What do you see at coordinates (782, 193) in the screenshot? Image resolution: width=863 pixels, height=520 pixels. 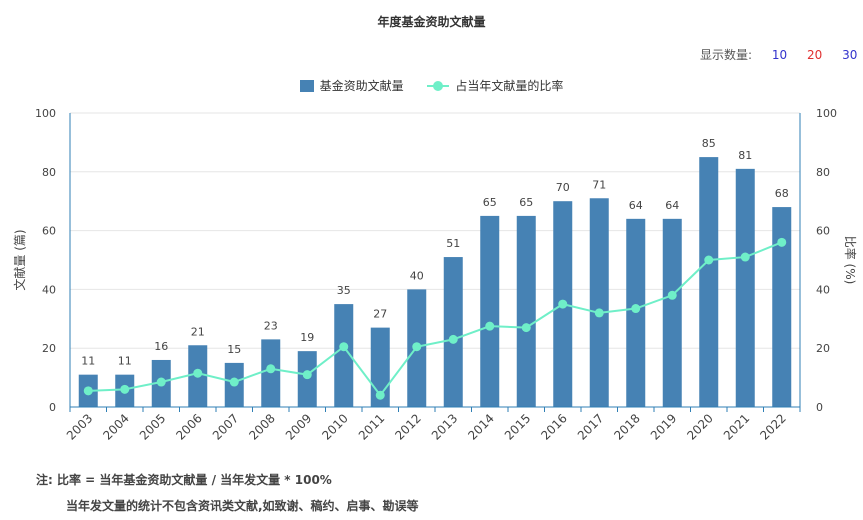 I see `bar-value-label: 68` at bounding box center [782, 193].